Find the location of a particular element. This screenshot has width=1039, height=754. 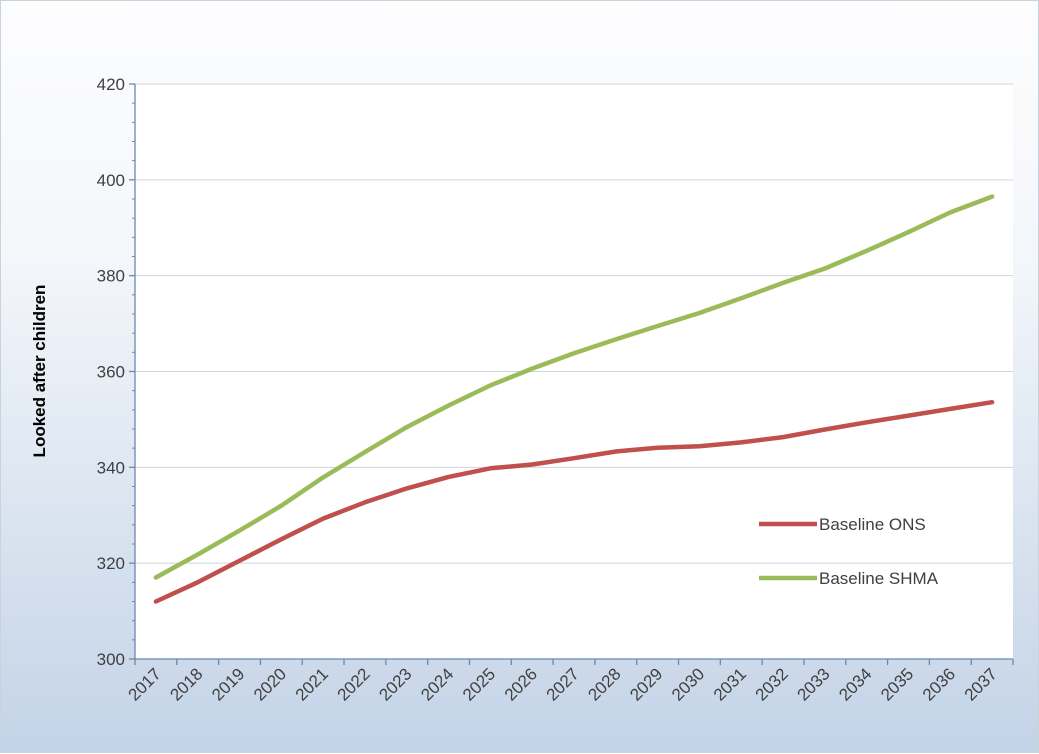

x-tick-label: 2037 is located at coordinates (981, 684).